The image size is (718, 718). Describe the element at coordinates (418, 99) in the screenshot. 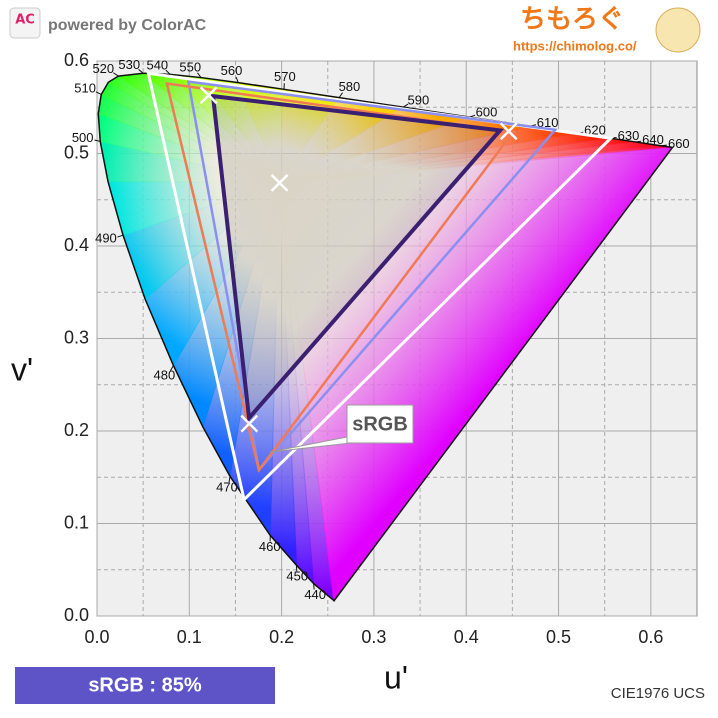

I see `wavelength-label: 590` at that location.